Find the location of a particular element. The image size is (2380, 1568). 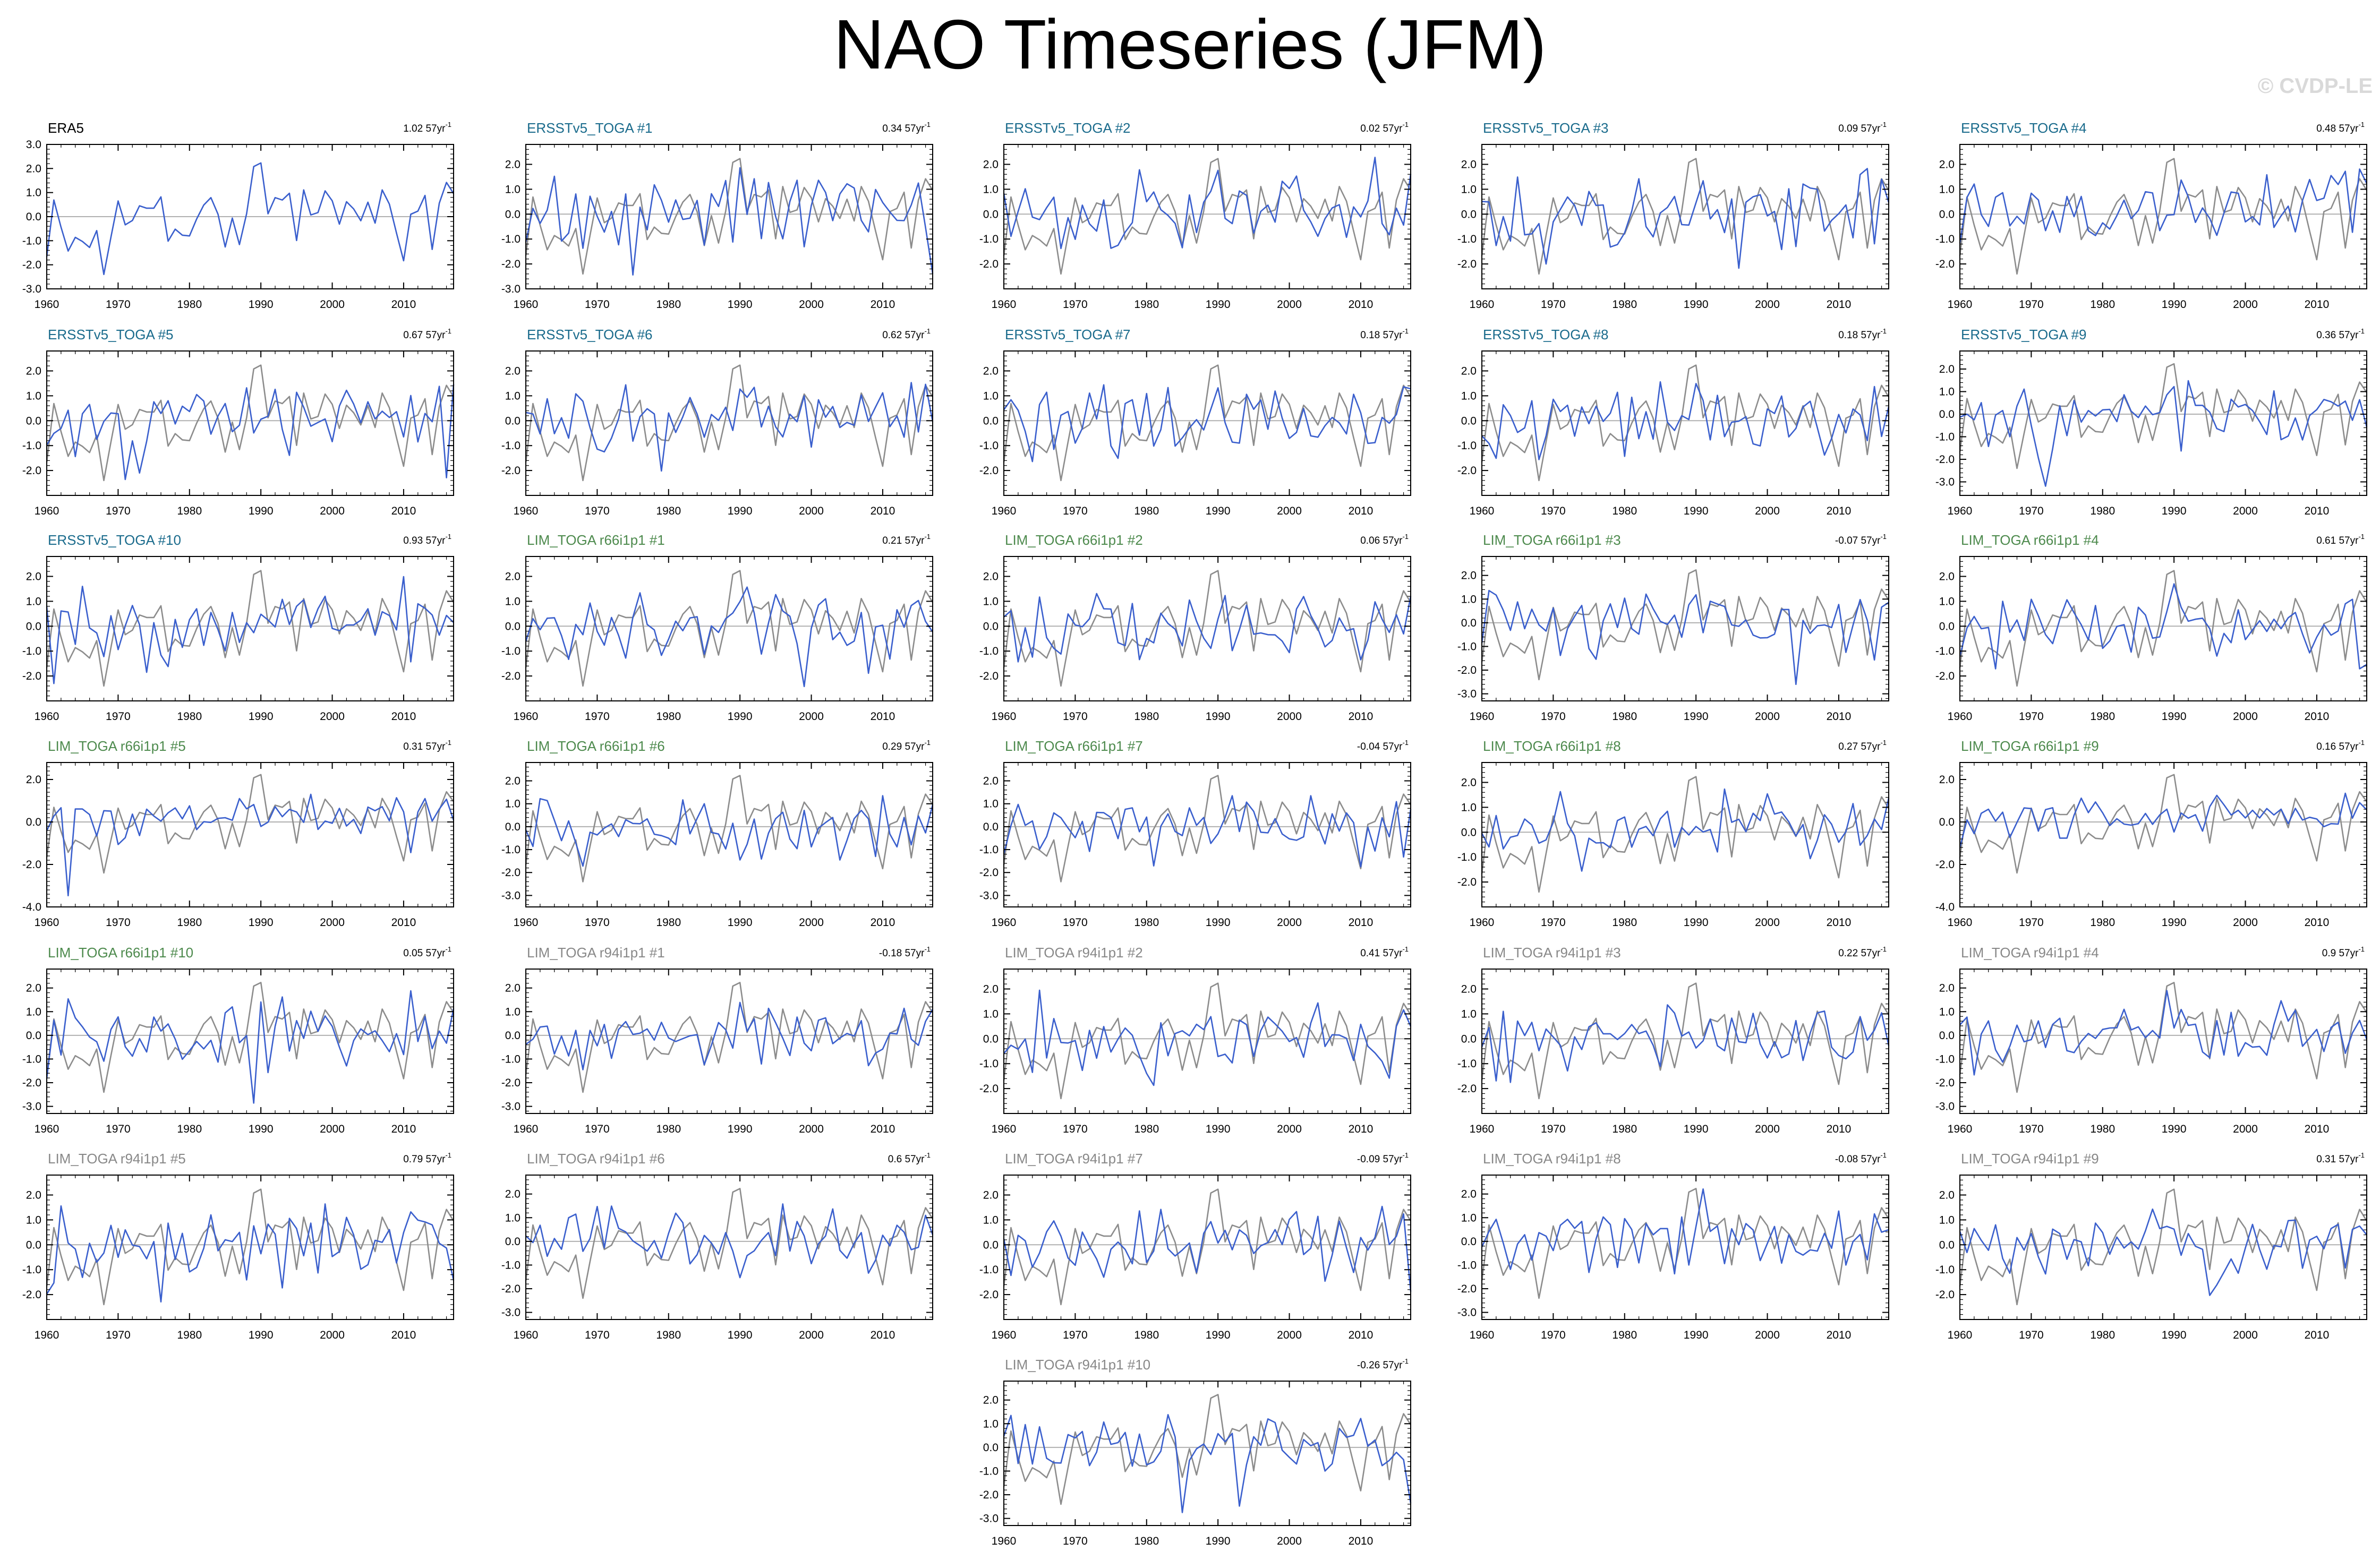

panel-title: ERSSTv5_TOGA #2 is located at coordinates (1068, 128).